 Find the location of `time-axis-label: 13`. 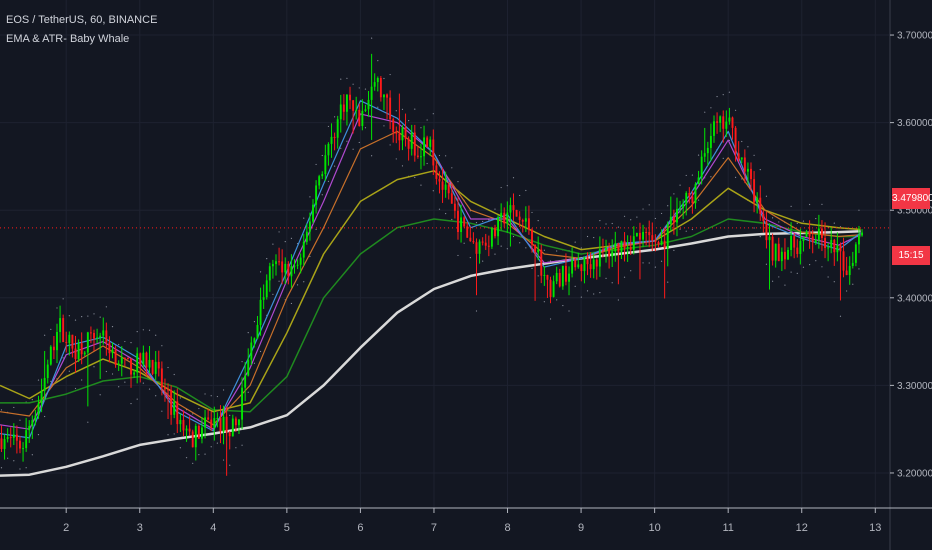

time-axis-label: 13 is located at coordinates (875, 528).